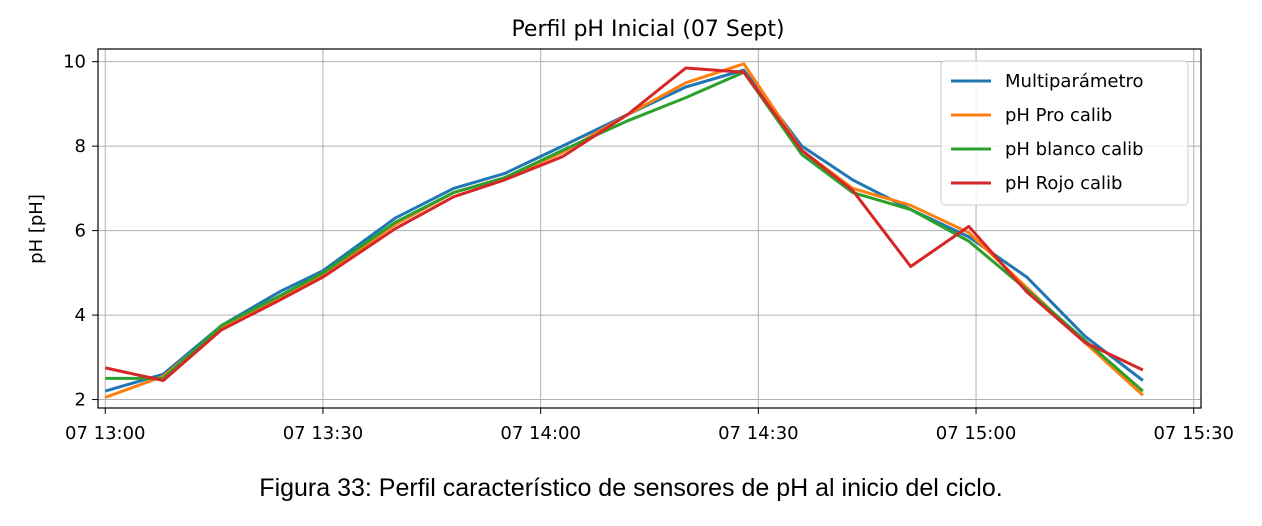 This screenshot has height=526, width=1262. Describe the element at coordinates (1074, 149) in the screenshot. I see `legend-label: pH blanco calib` at that location.